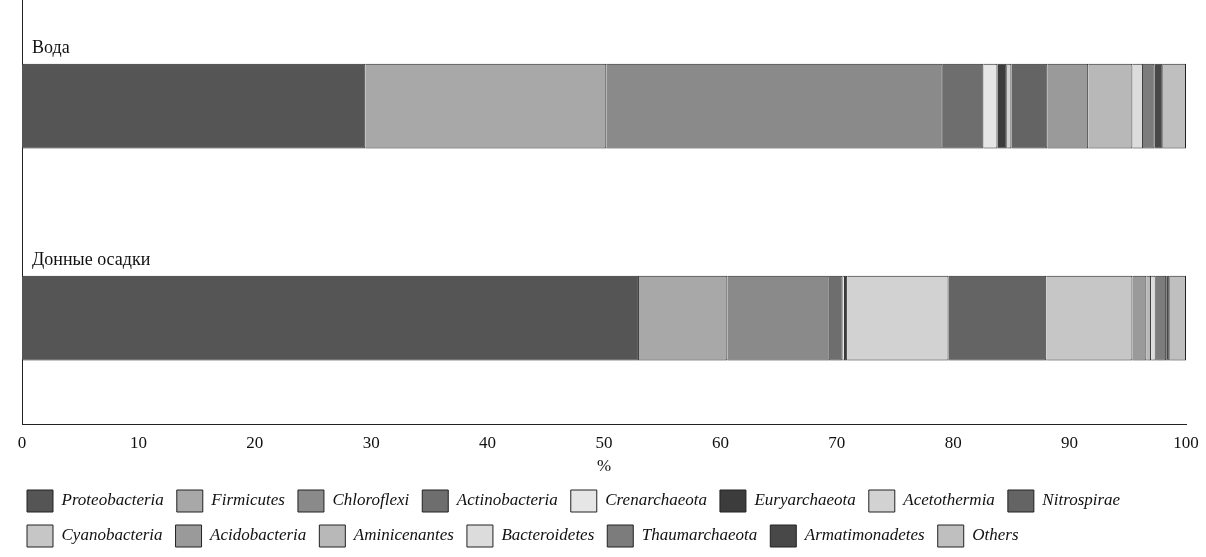 The height and width of the screenshot is (557, 1206). Describe the element at coordinates (138, 442) in the screenshot. I see `x-tick-label: 10` at that location.